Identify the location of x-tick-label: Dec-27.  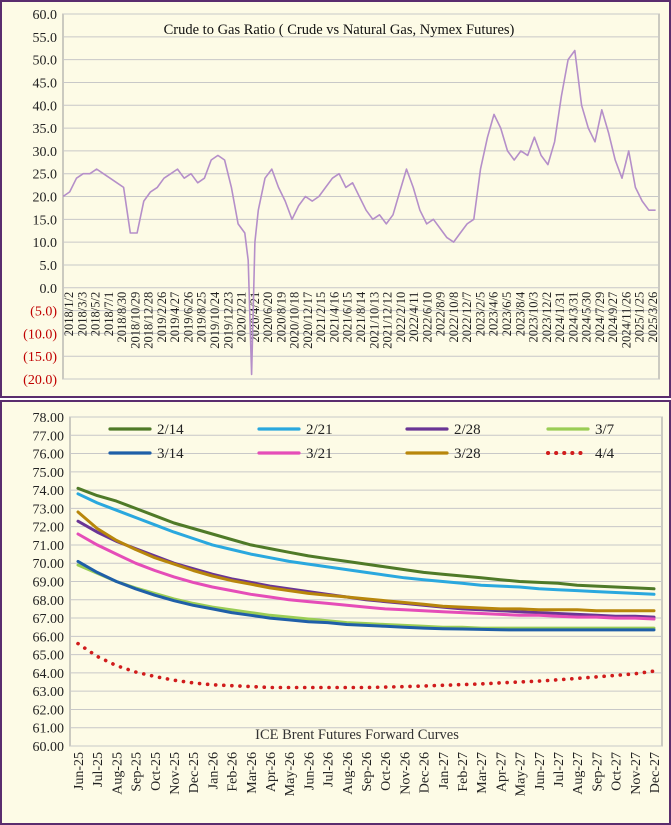
(655, 772).